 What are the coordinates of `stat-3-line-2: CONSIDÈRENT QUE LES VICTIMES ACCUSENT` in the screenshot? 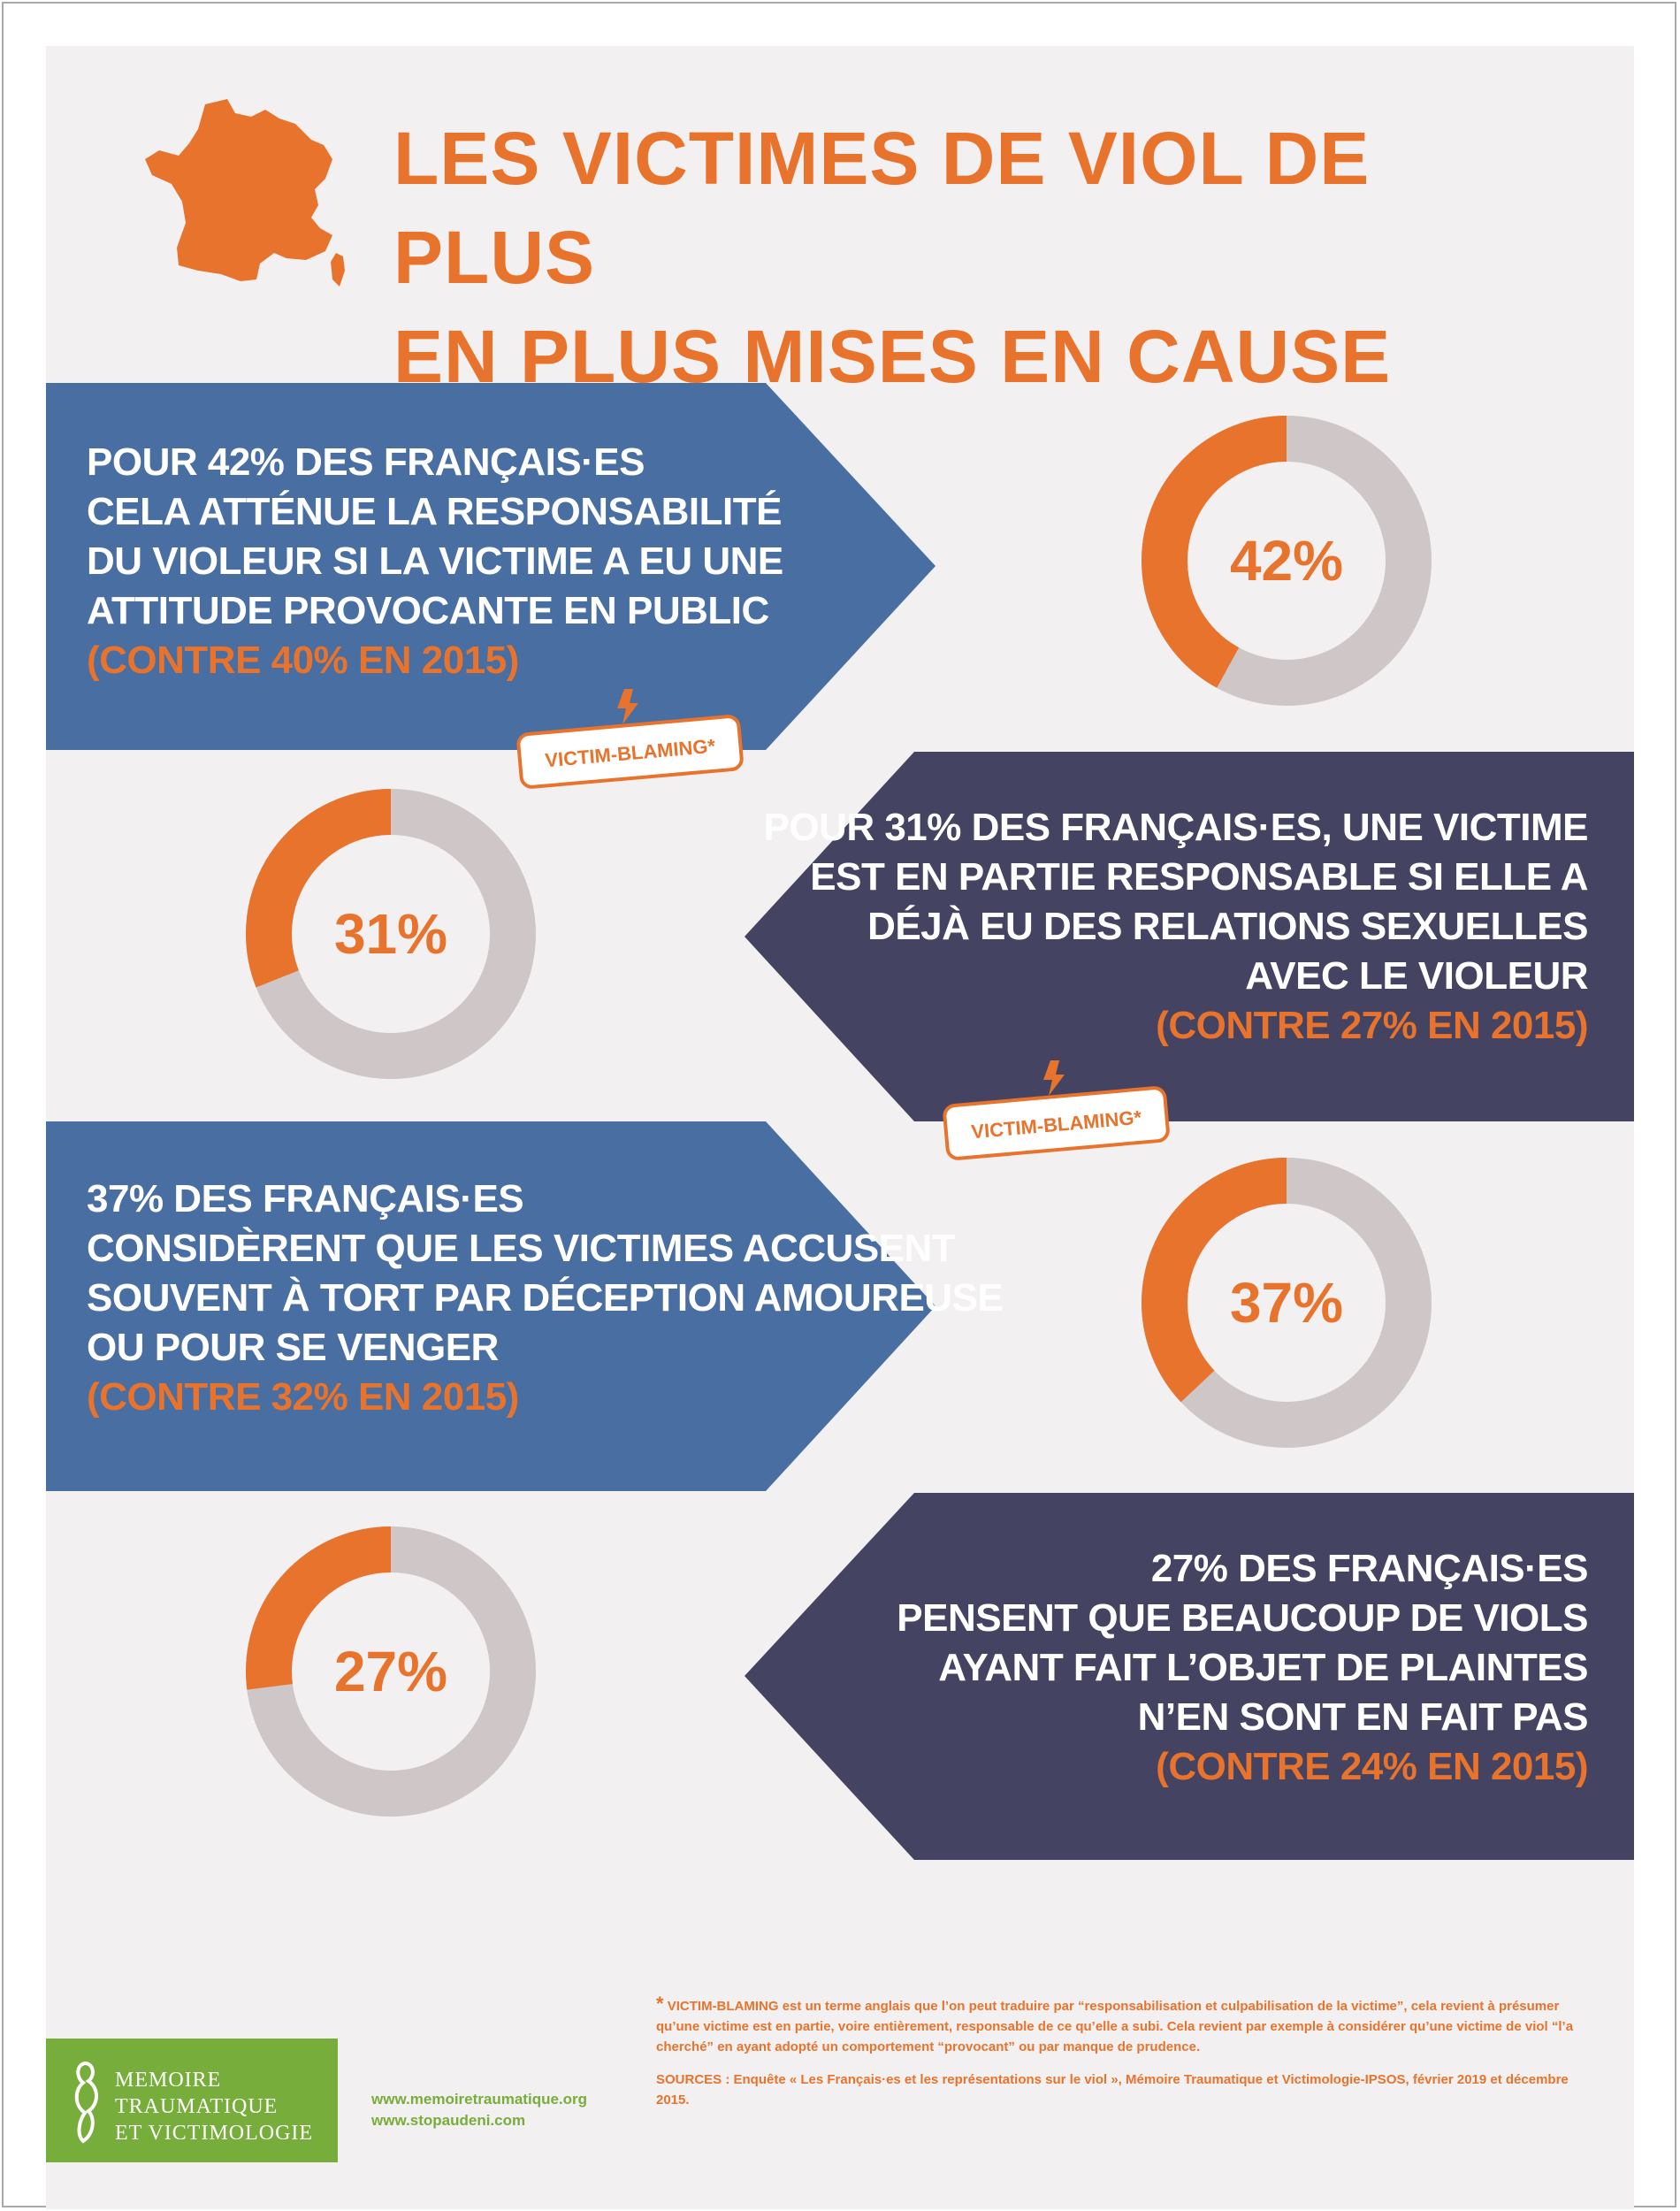 It's located at (521, 1248).